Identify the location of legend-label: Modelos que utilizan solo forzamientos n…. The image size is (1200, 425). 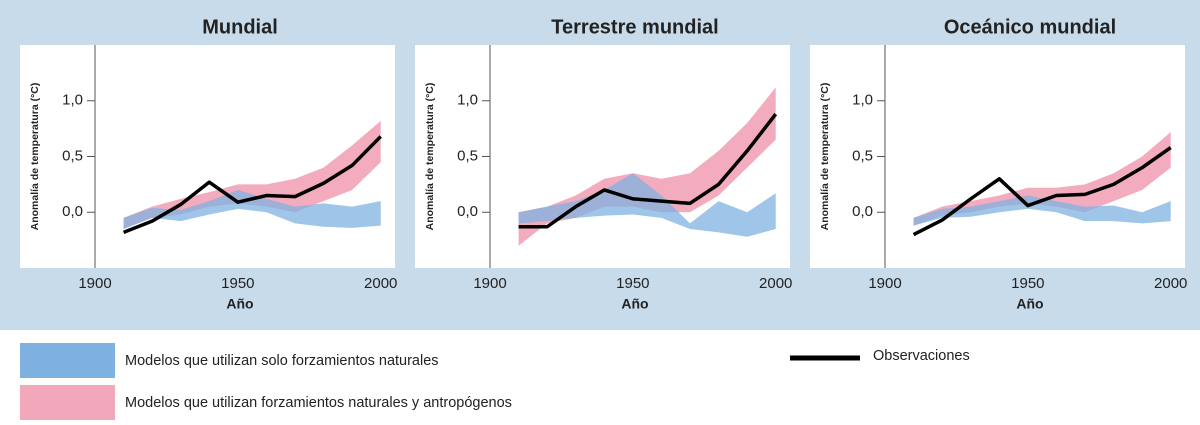
(282, 361).